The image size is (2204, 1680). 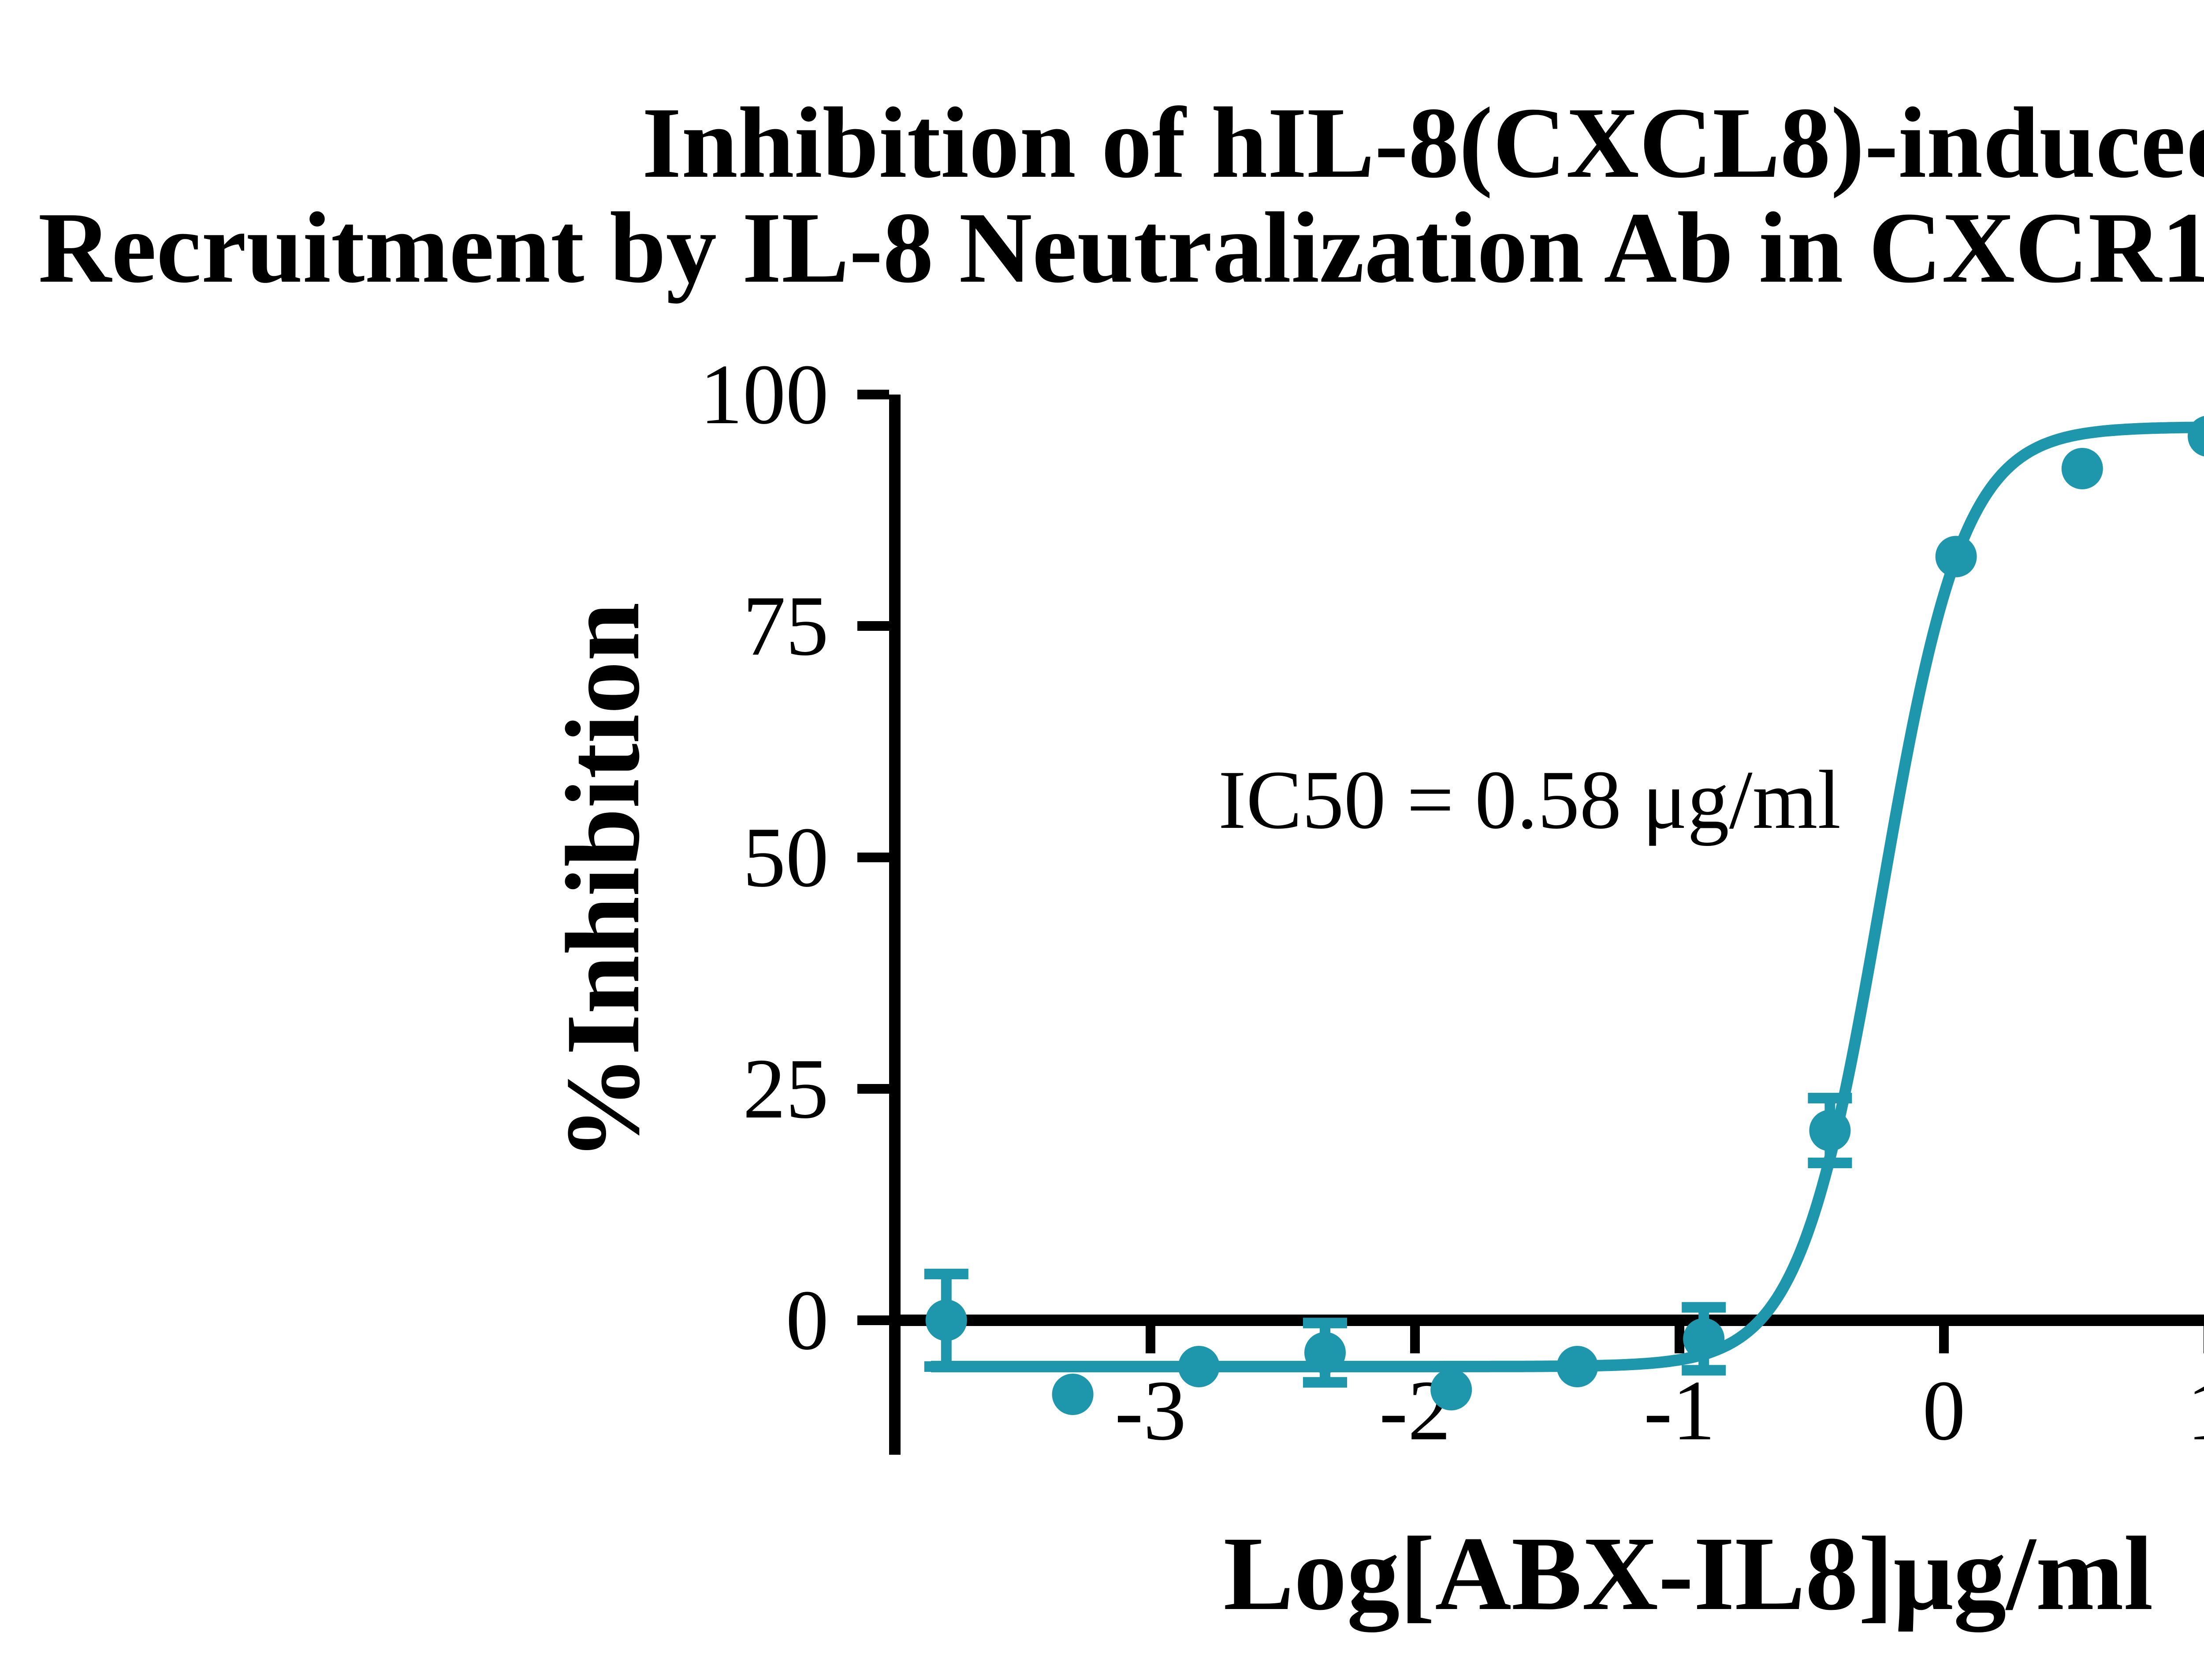 I want to click on y-tick-label: 75, so click(x=786, y=626).